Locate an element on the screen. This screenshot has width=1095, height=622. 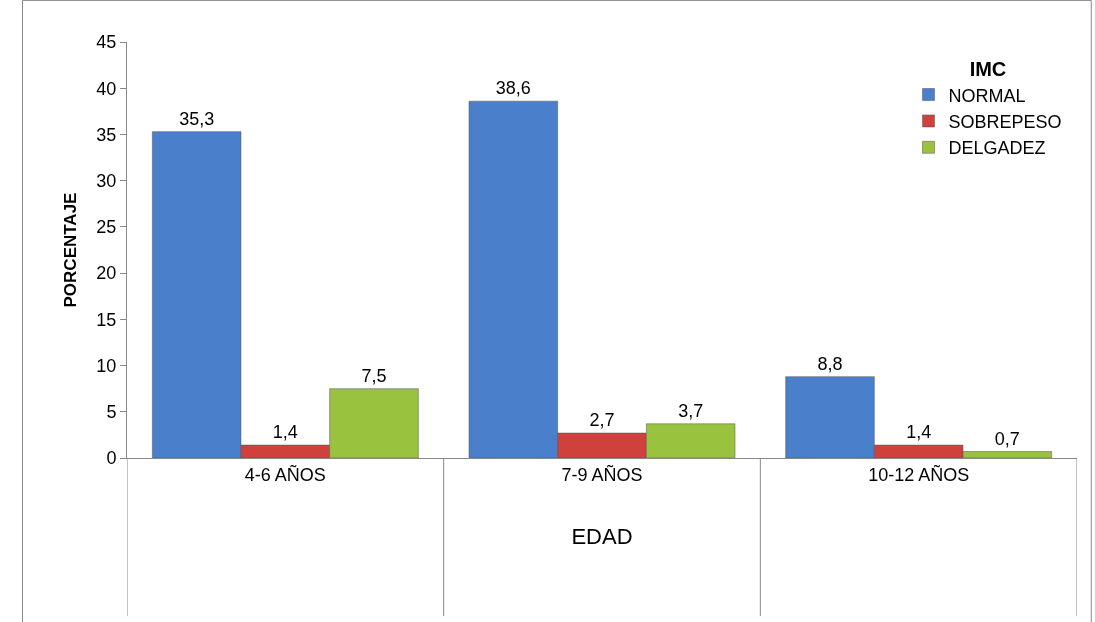
y-tick-label: 25 is located at coordinates (106, 227).